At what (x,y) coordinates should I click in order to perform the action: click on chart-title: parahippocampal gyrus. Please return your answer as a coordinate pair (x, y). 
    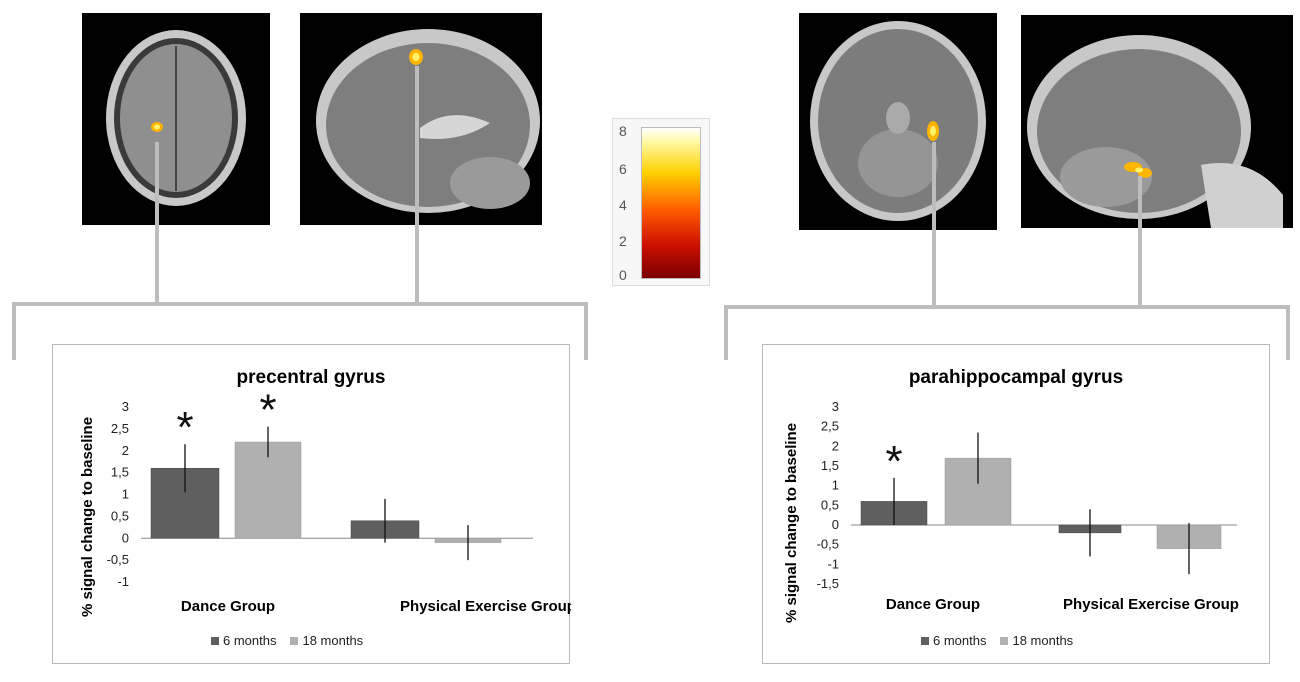
    Looking at the image, I should click on (1016, 377).